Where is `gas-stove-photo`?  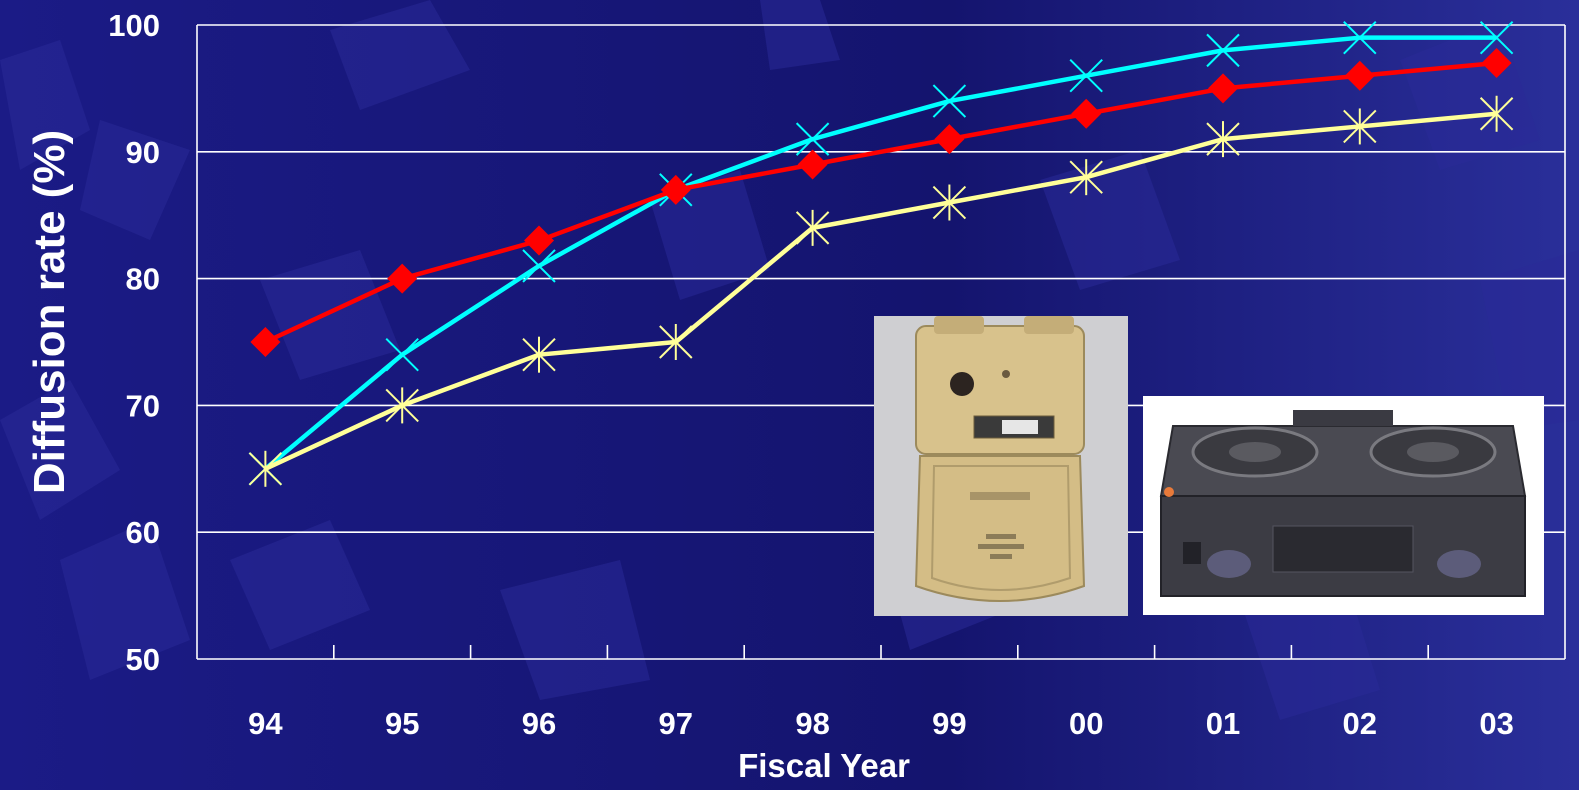
gas-stove-photo is located at coordinates (1343, 505).